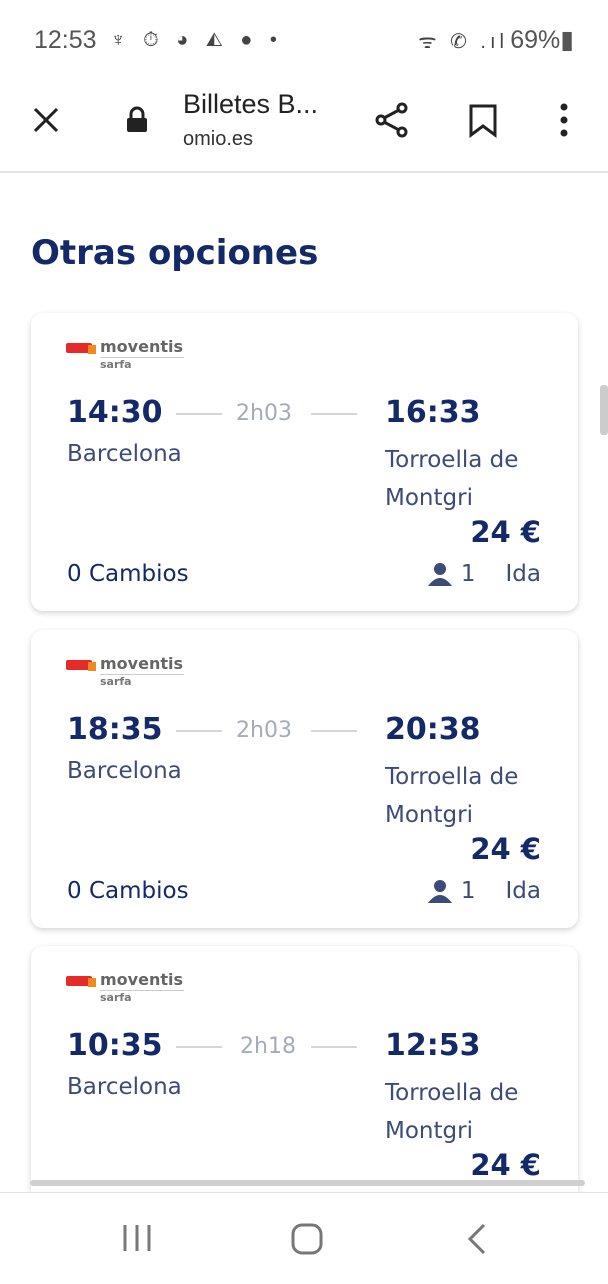  I want to click on close-icon, so click(46, 120).